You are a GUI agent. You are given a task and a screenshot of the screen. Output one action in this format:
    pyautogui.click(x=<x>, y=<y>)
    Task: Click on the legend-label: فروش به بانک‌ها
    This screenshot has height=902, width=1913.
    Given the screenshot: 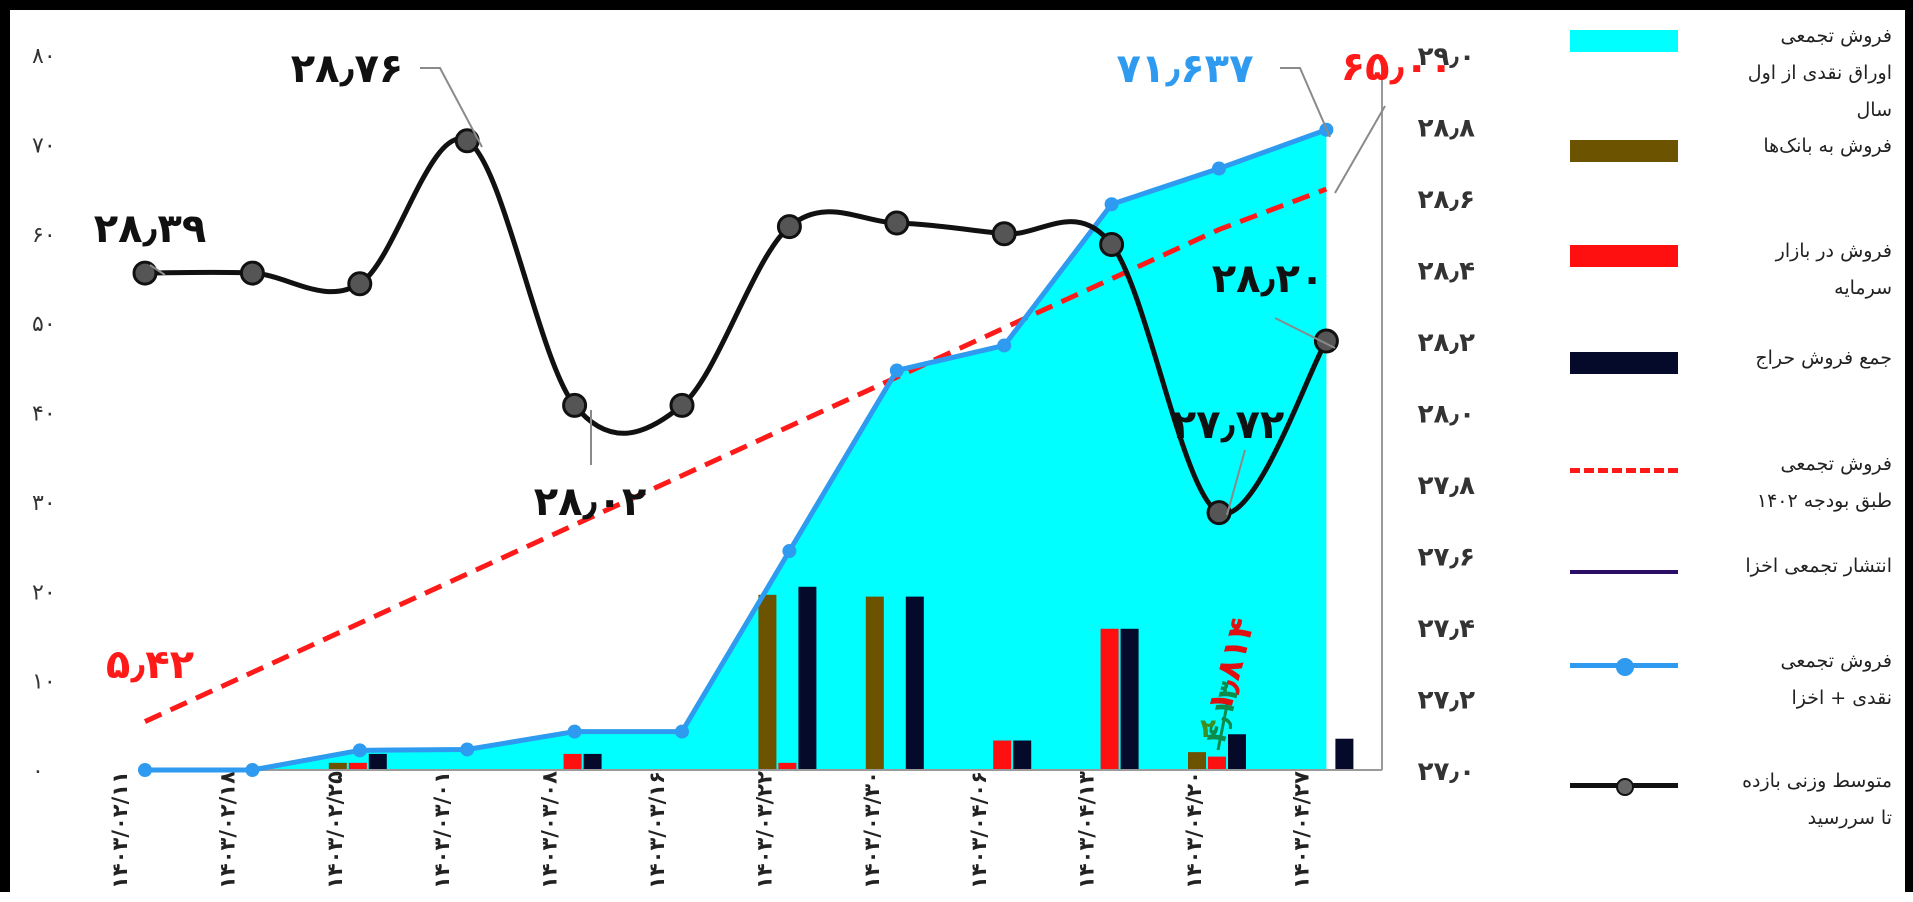 What is the action you would take?
    pyautogui.click(x=1827, y=146)
    